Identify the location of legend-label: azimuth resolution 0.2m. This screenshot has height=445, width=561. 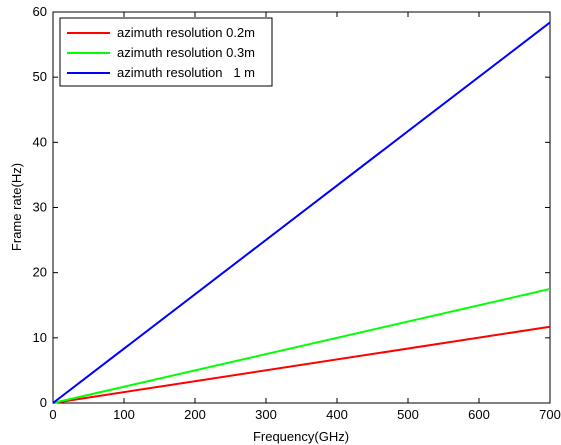
(186, 32).